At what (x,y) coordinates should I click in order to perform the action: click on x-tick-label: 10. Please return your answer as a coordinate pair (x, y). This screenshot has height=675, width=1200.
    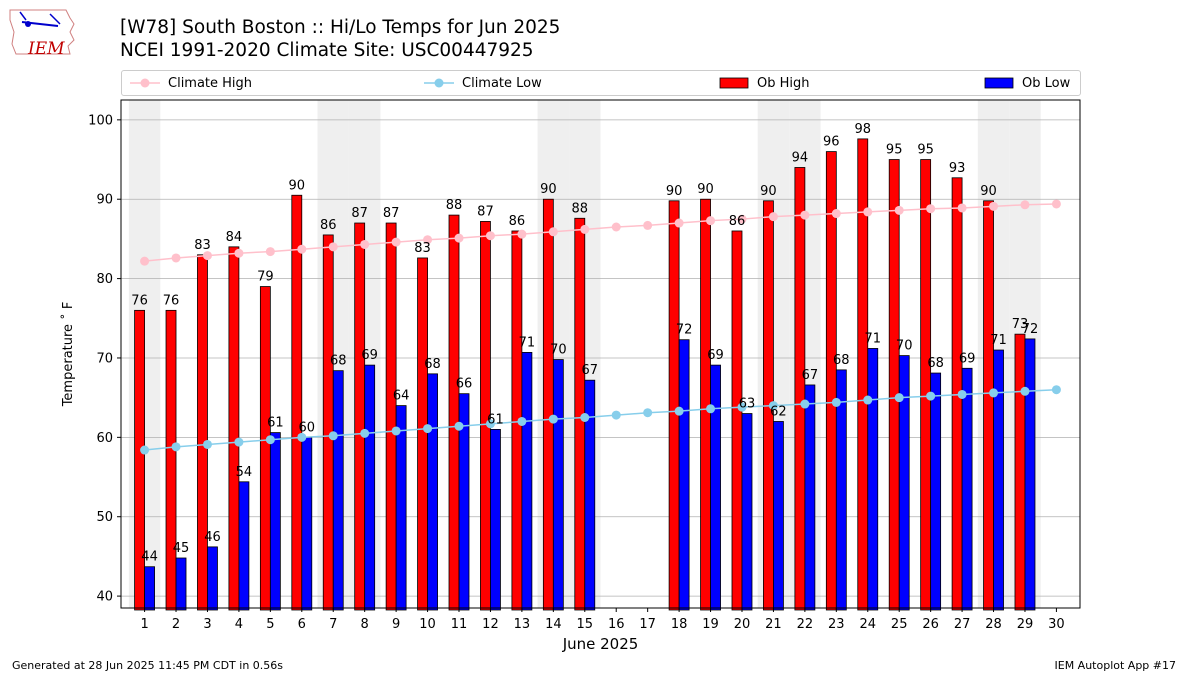
    Looking at the image, I should click on (427, 624).